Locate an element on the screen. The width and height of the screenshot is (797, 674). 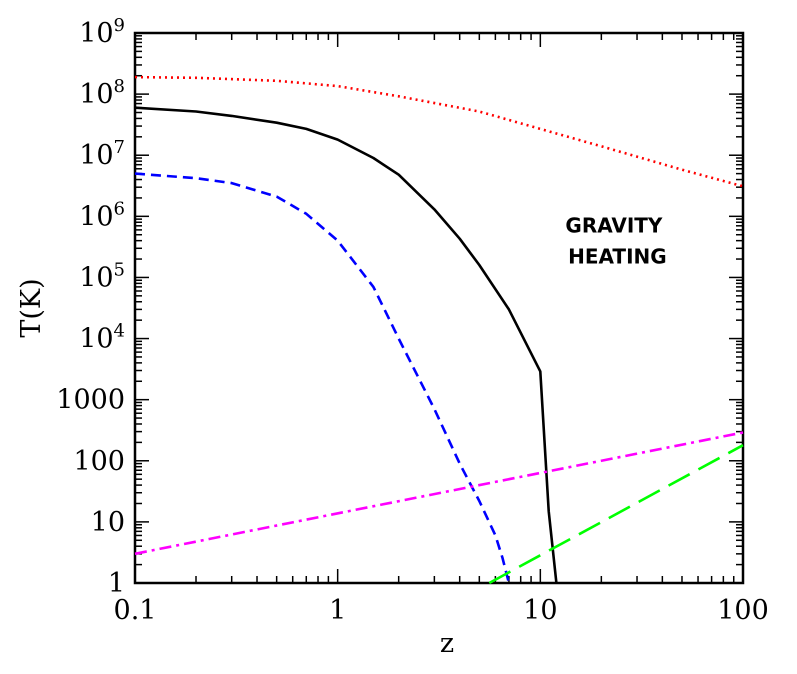
annotation-line-2: HEATING is located at coordinates (617, 257).